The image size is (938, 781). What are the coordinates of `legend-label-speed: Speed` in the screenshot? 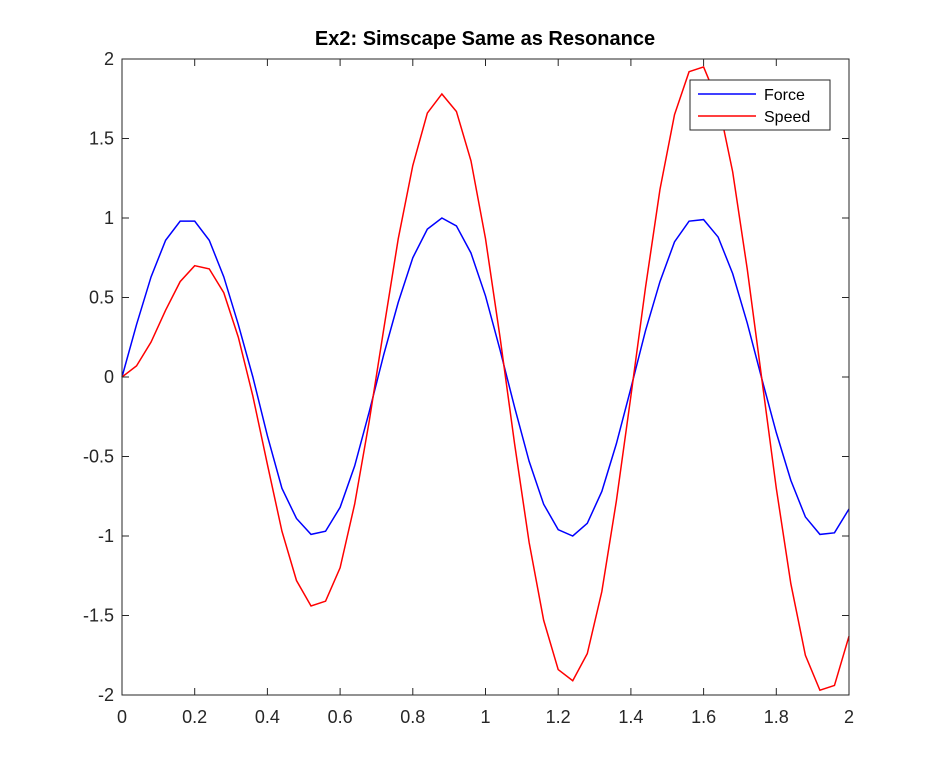 It's located at (787, 117).